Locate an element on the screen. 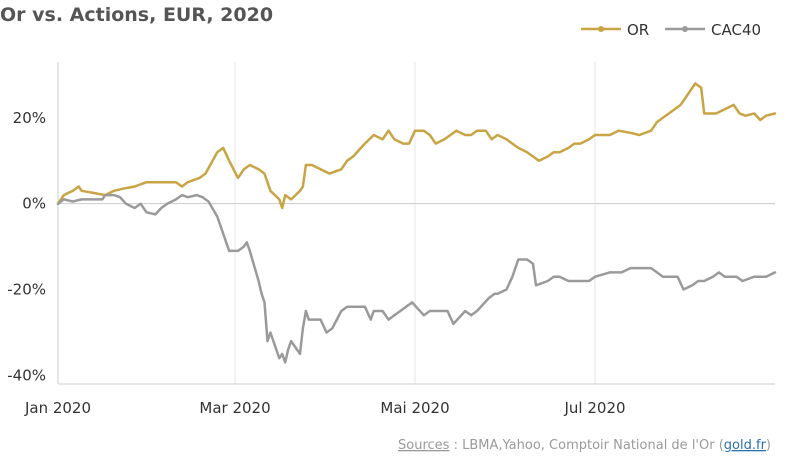  y-axis: 20% 0% -20% -40% is located at coordinates (26, 247).